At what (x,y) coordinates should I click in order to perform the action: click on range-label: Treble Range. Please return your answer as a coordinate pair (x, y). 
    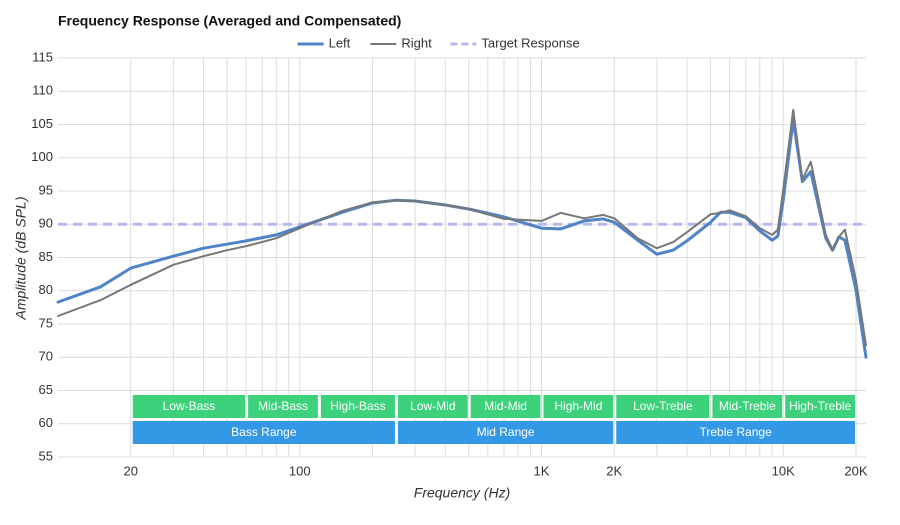
    Looking at the image, I should click on (735, 432).